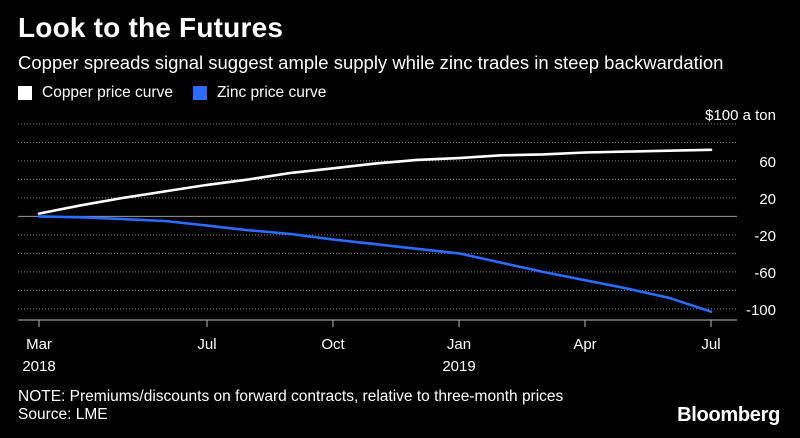 This screenshot has height=438, width=800. Describe the element at coordinates (765, 236) in the screenshot. I see `y-tick-label: -20` at that location.